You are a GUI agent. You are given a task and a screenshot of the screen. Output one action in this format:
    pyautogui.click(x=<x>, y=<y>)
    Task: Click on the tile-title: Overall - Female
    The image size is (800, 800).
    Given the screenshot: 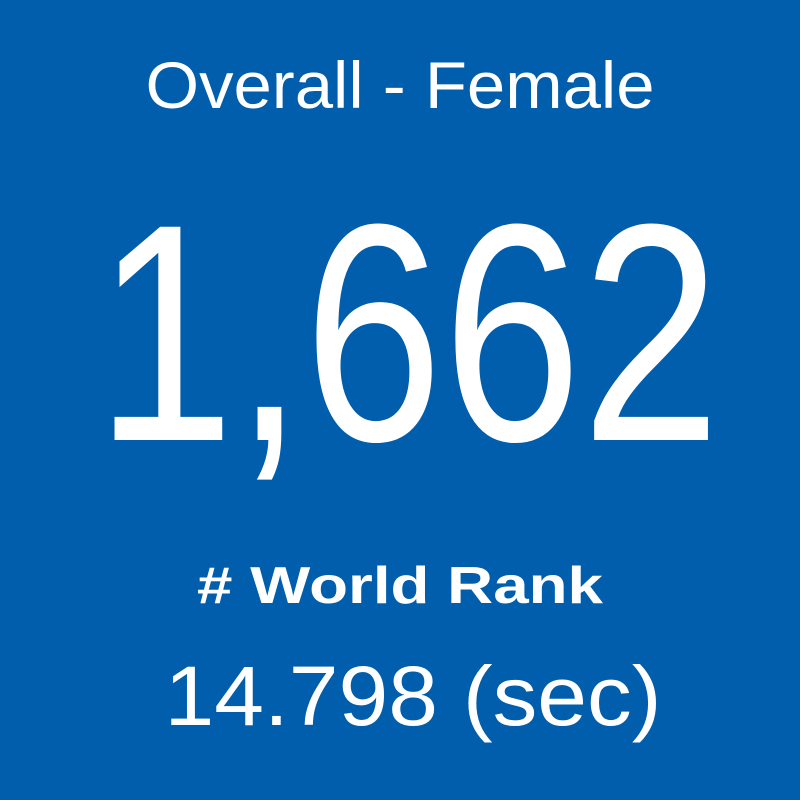 What is the action you would take?
    pyautogui.click(x=400, y=85)
    